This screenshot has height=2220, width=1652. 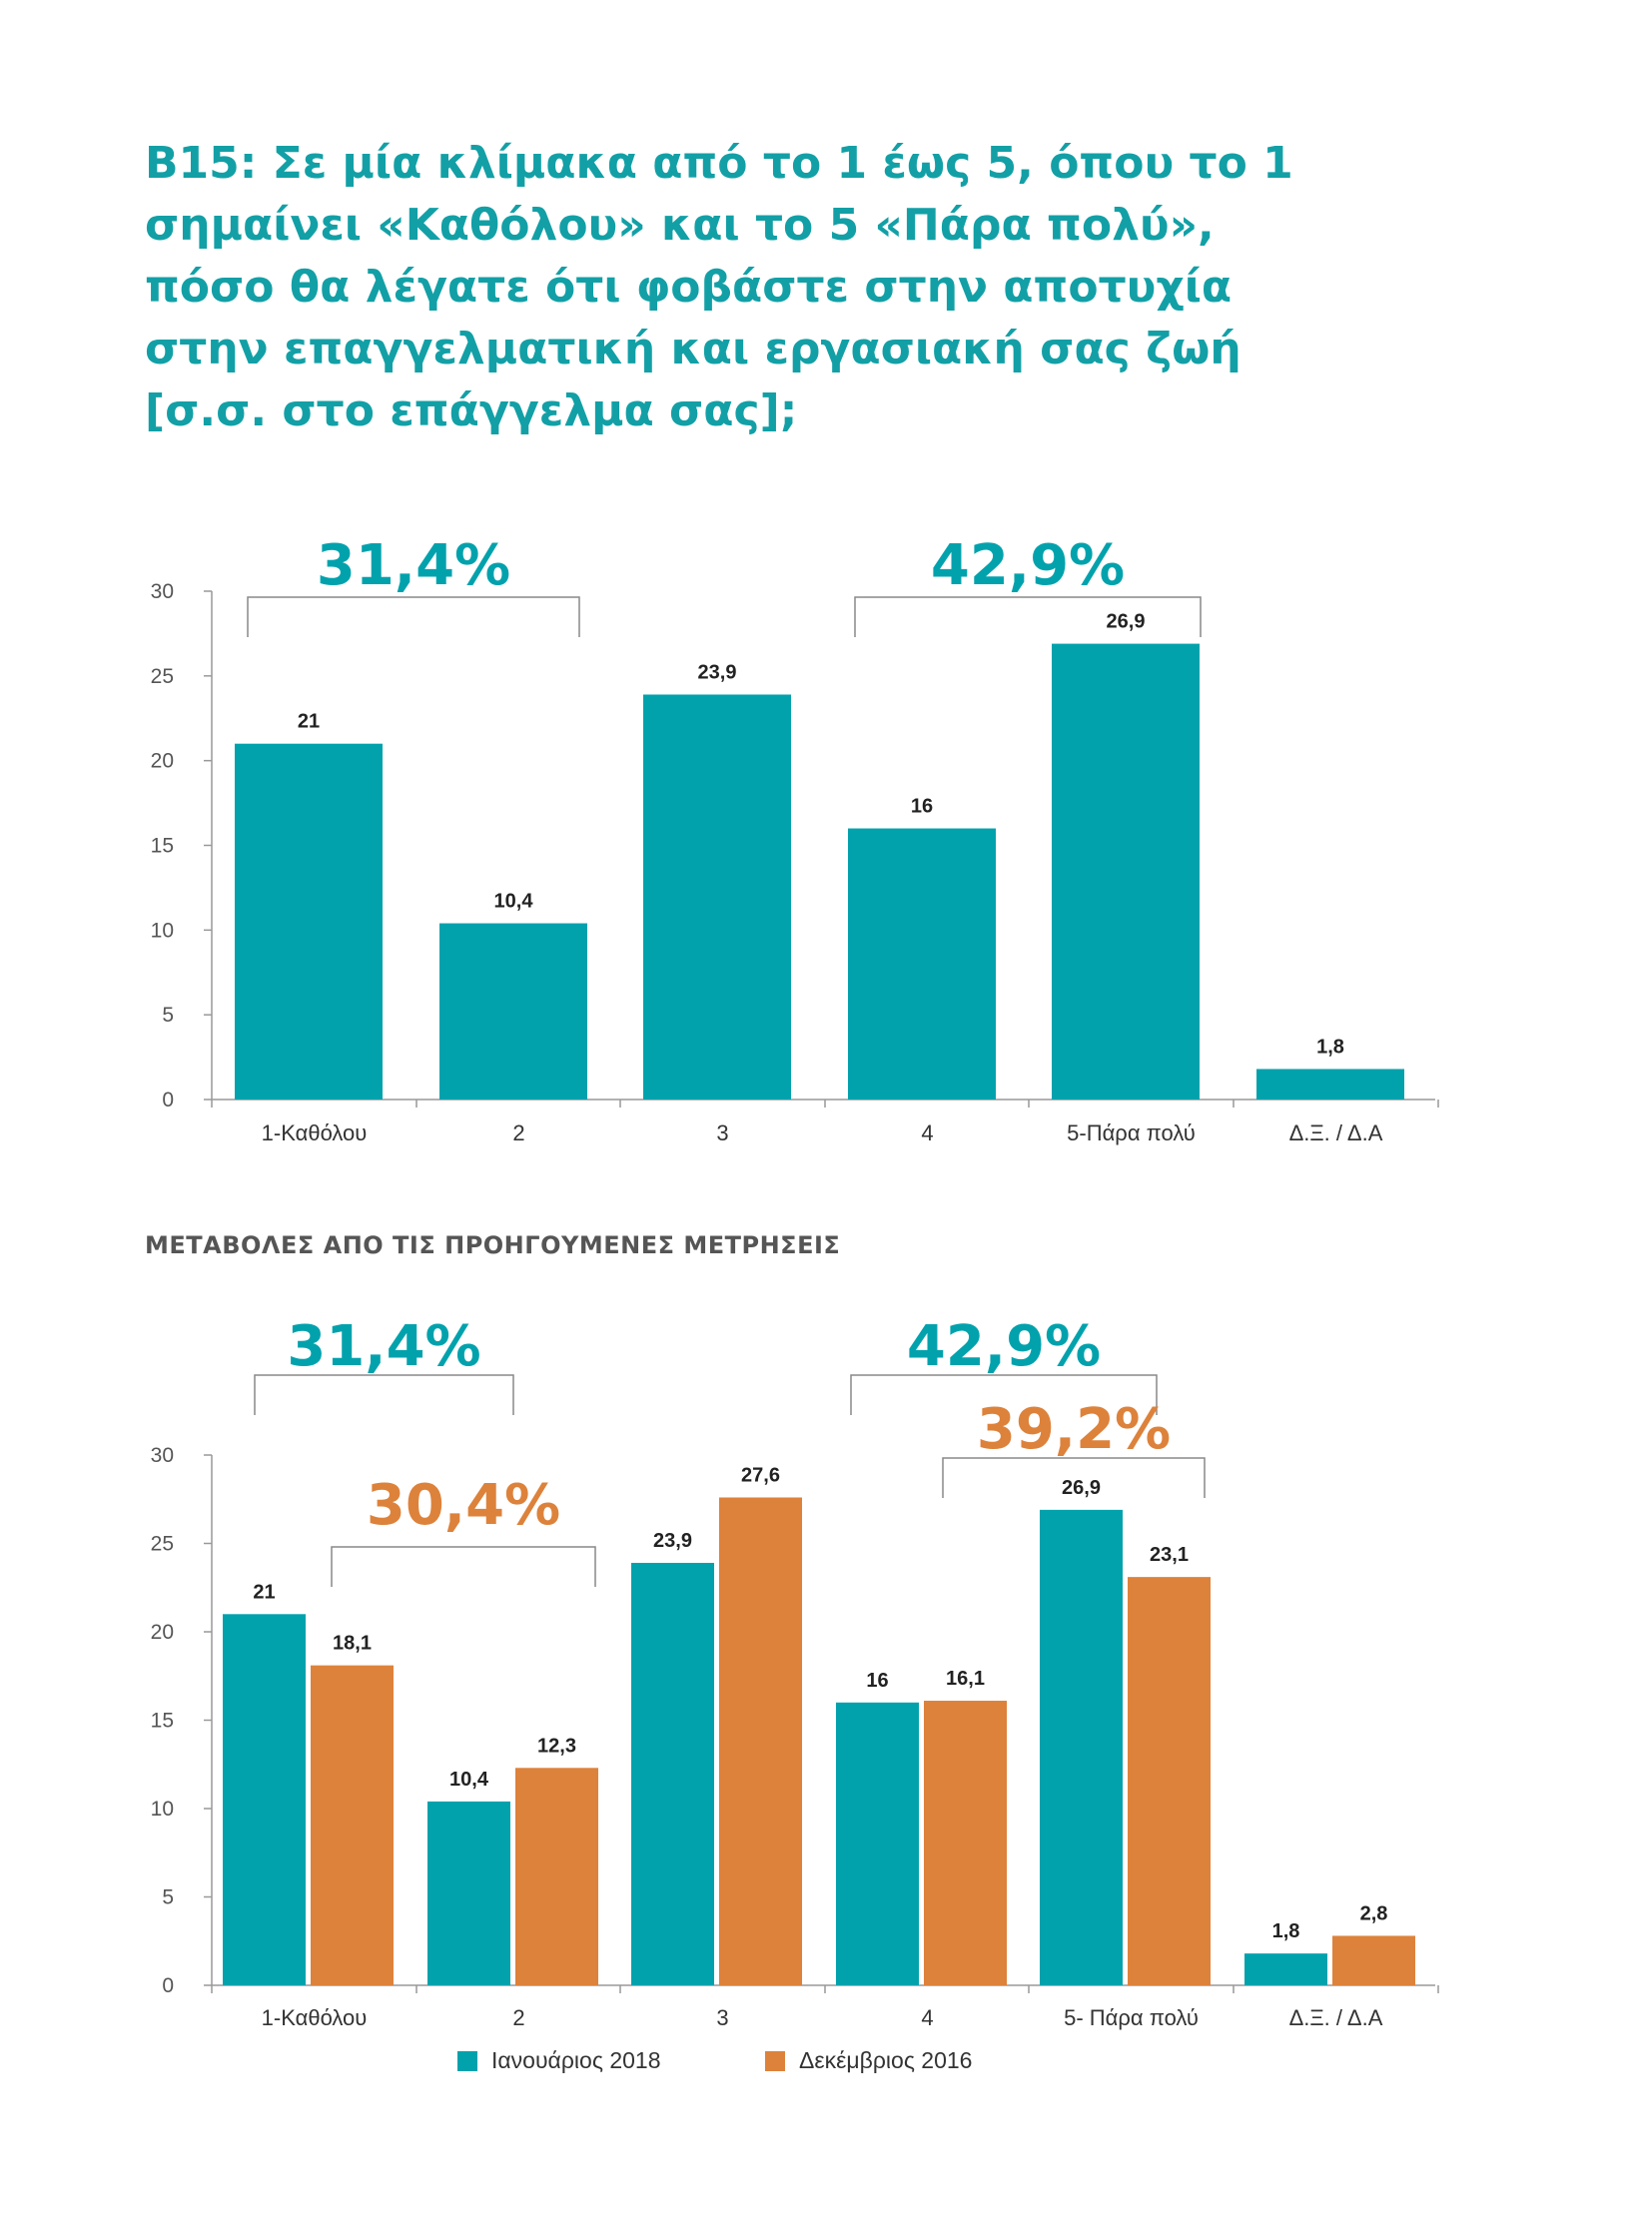 I want to click on annotation-percent: 39,2%, so click(x=1074, y=1429).